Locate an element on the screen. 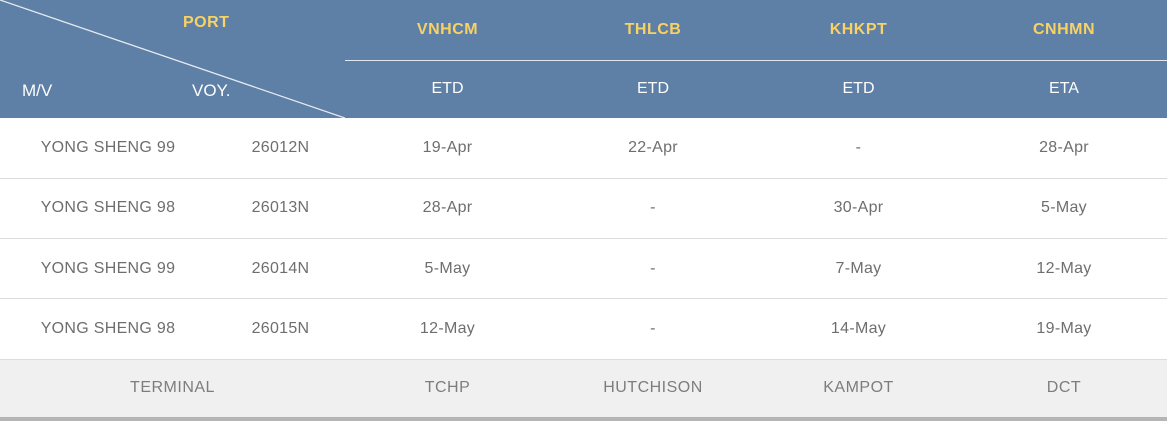  terminal-vnhcm: TCHP is located at coordinates (447, 389).